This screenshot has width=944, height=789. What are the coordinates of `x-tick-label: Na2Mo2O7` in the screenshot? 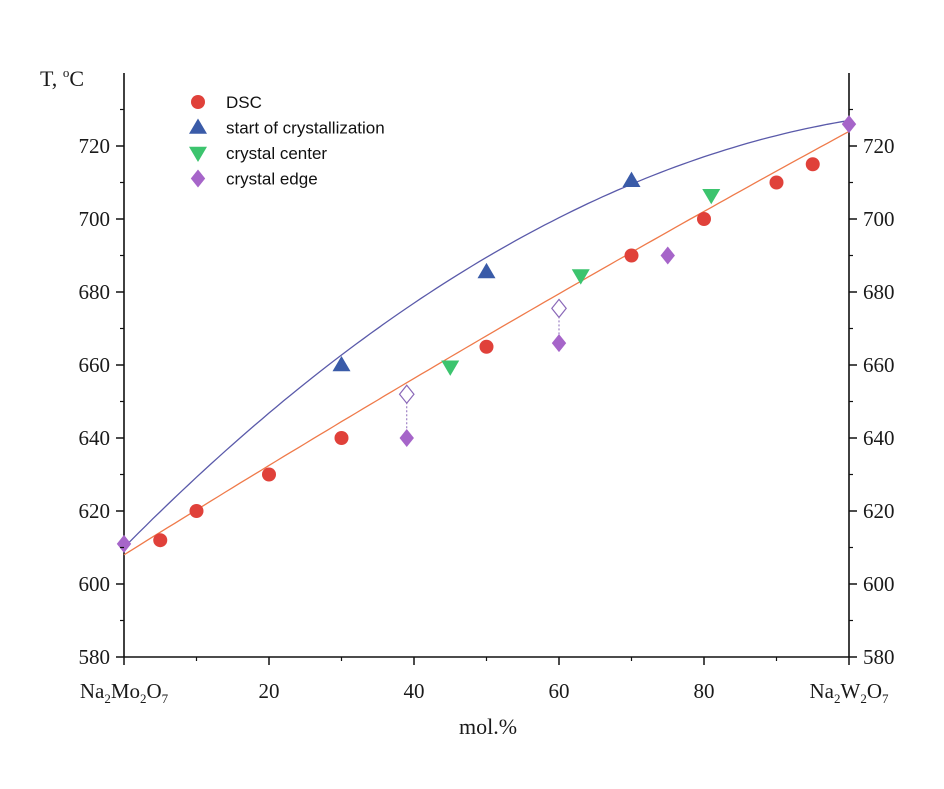 It's located at (124, 692).